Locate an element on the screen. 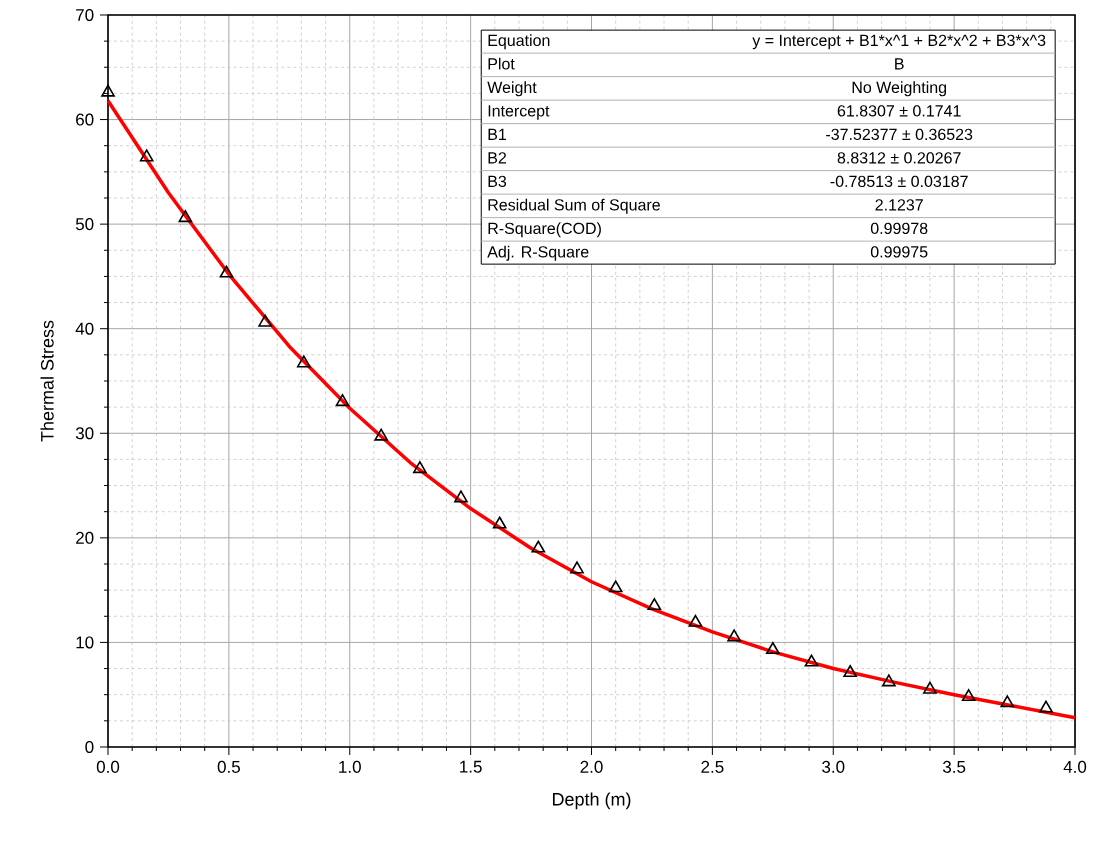 The width and height of the screenshot is (1094, 846). annotation: 0.99975 is located at coordinates (899, 252).